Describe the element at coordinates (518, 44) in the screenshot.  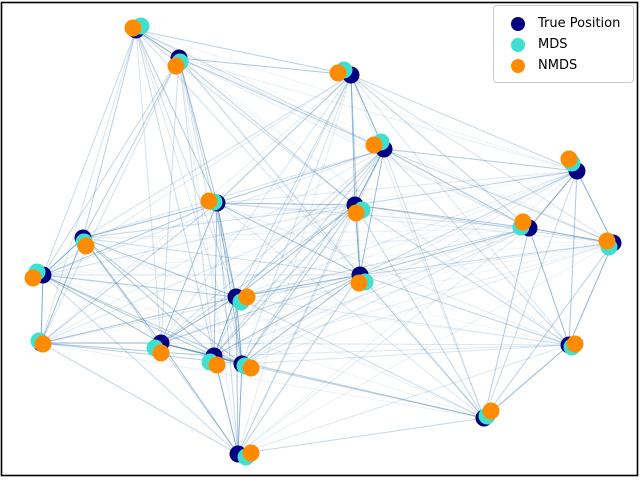
I see `mds-marker-icon` at that location.